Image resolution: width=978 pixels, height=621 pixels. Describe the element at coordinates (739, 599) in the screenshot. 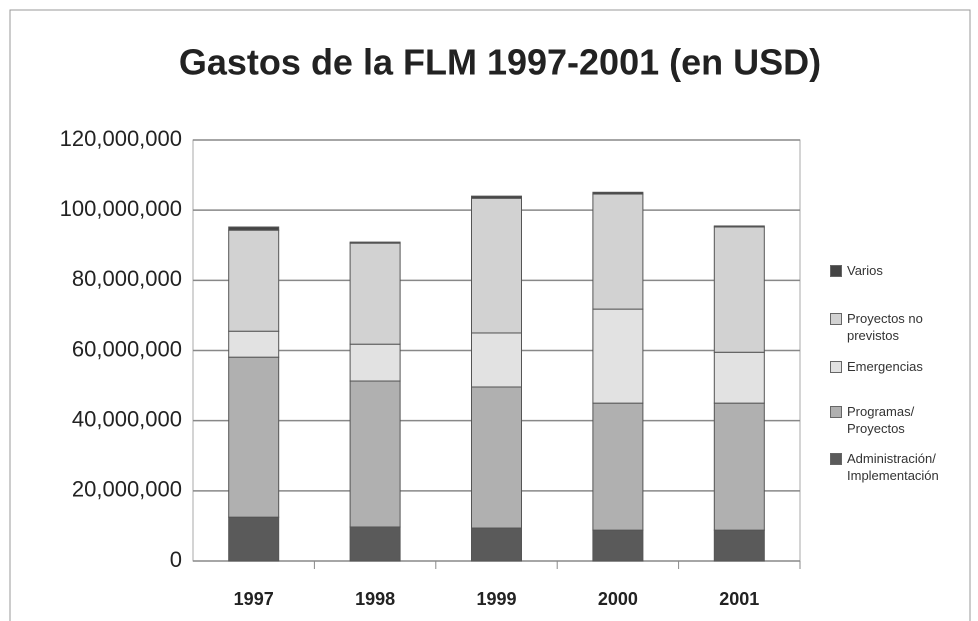

I see `x-tick-label: 2001` at that location.